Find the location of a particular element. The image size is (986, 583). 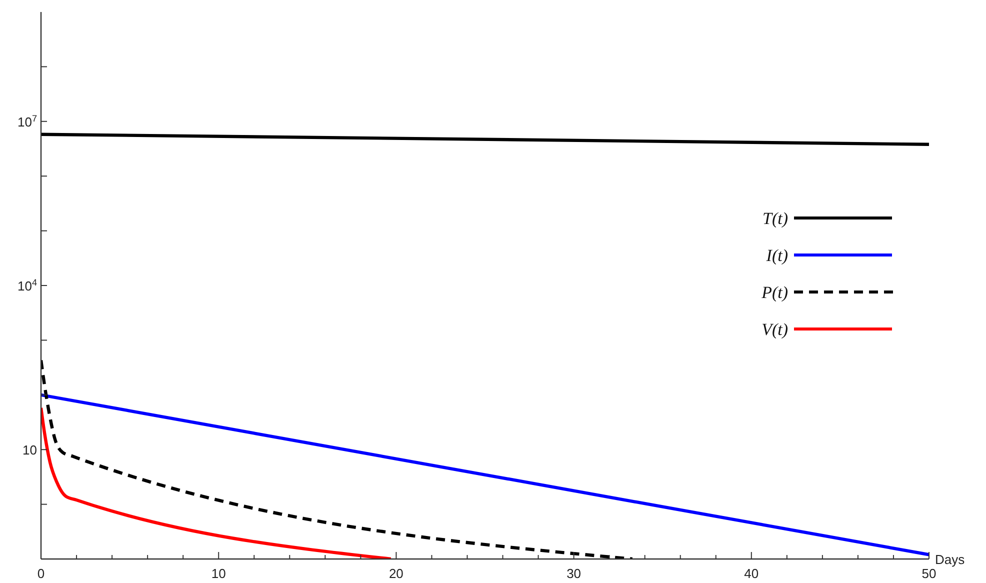

x-tick-label: 40 is located at coordinates (751, 573).